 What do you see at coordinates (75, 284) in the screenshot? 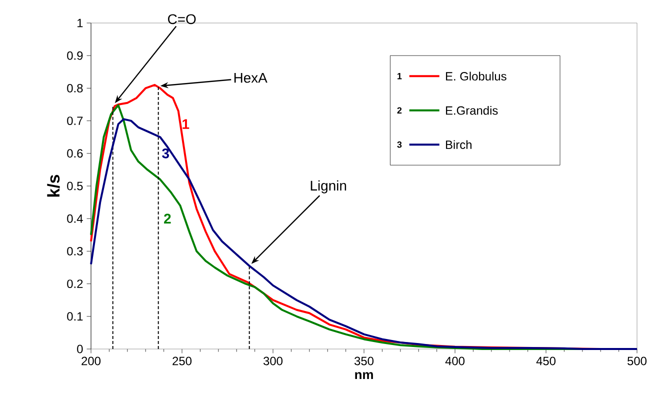
I see `y-tick-label: 0.2` at bounding box center [75, 284].